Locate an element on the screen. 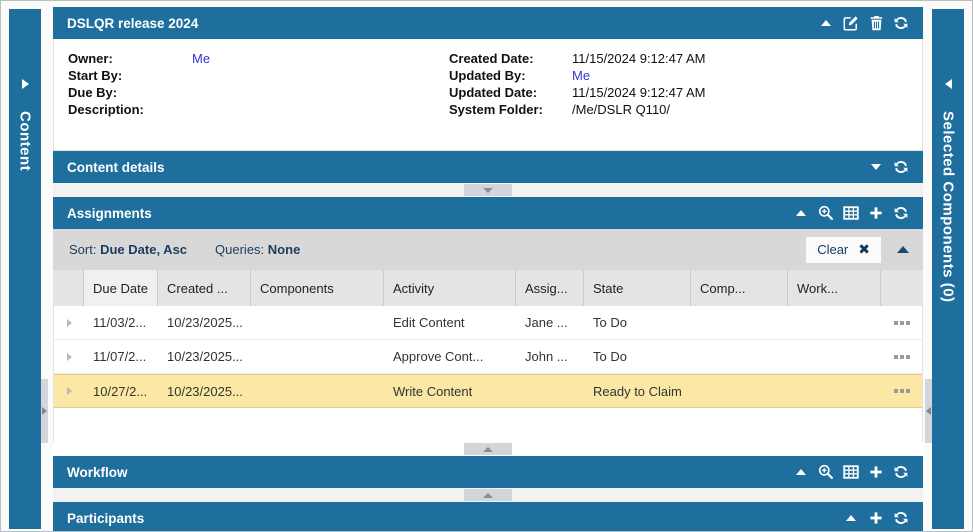 The image size is (973, 532). due-by-label: Due By: is located at coordinates (93, 92).